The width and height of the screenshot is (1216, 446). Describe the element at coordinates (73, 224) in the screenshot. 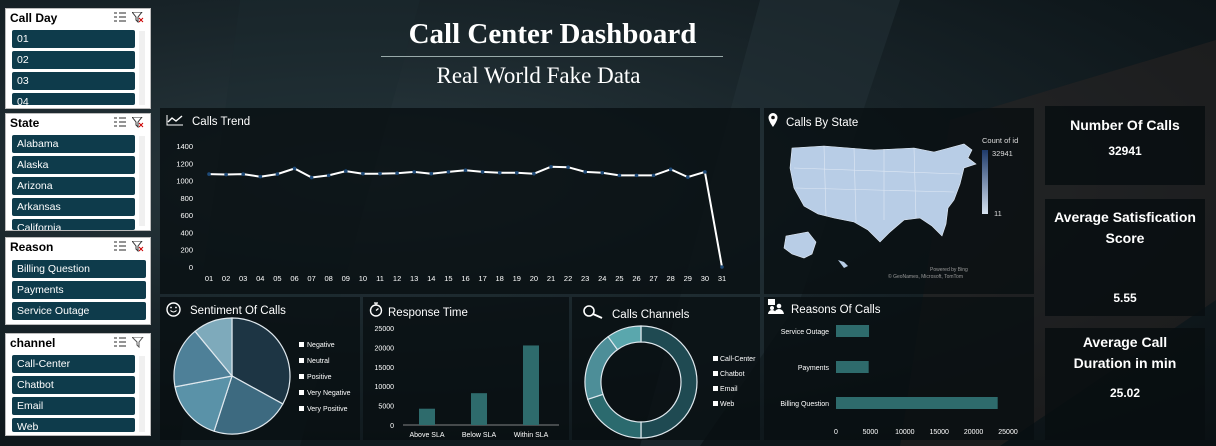

I see `slicer-item: California` at that location.